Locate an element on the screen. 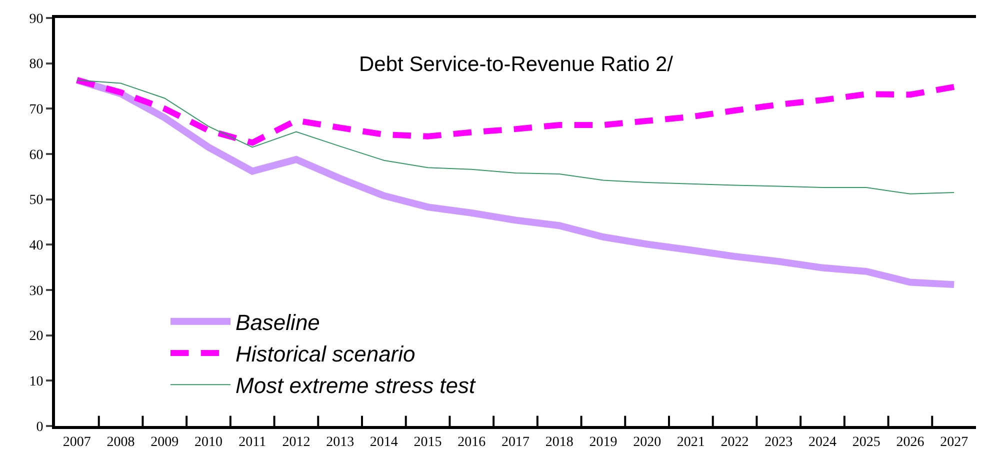  x-tick-label: 2022 is located at coordinates (734, 442).